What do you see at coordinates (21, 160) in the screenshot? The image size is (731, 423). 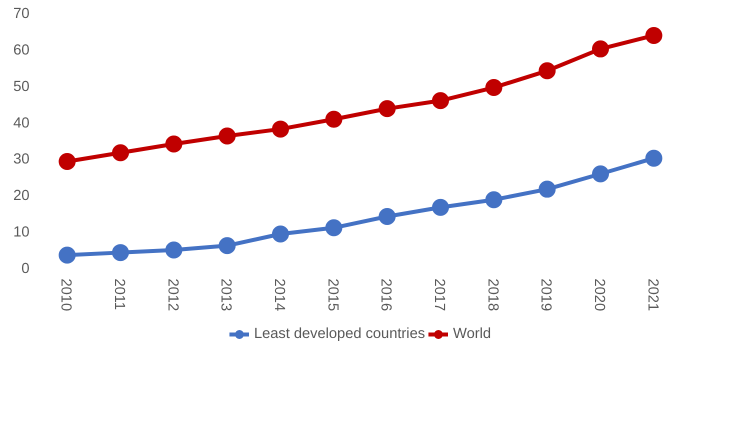 I see `y-tick-label: 30` at bounding box center [21, 160].